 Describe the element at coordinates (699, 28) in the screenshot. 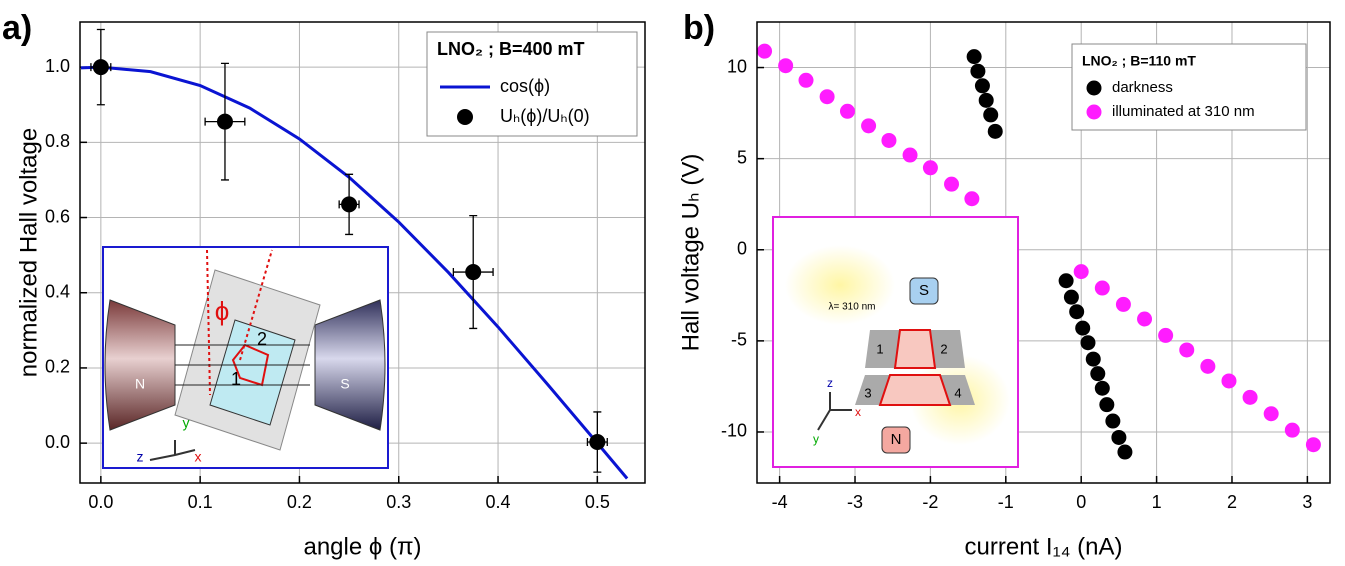

I see `panel-label: b)` at that location.